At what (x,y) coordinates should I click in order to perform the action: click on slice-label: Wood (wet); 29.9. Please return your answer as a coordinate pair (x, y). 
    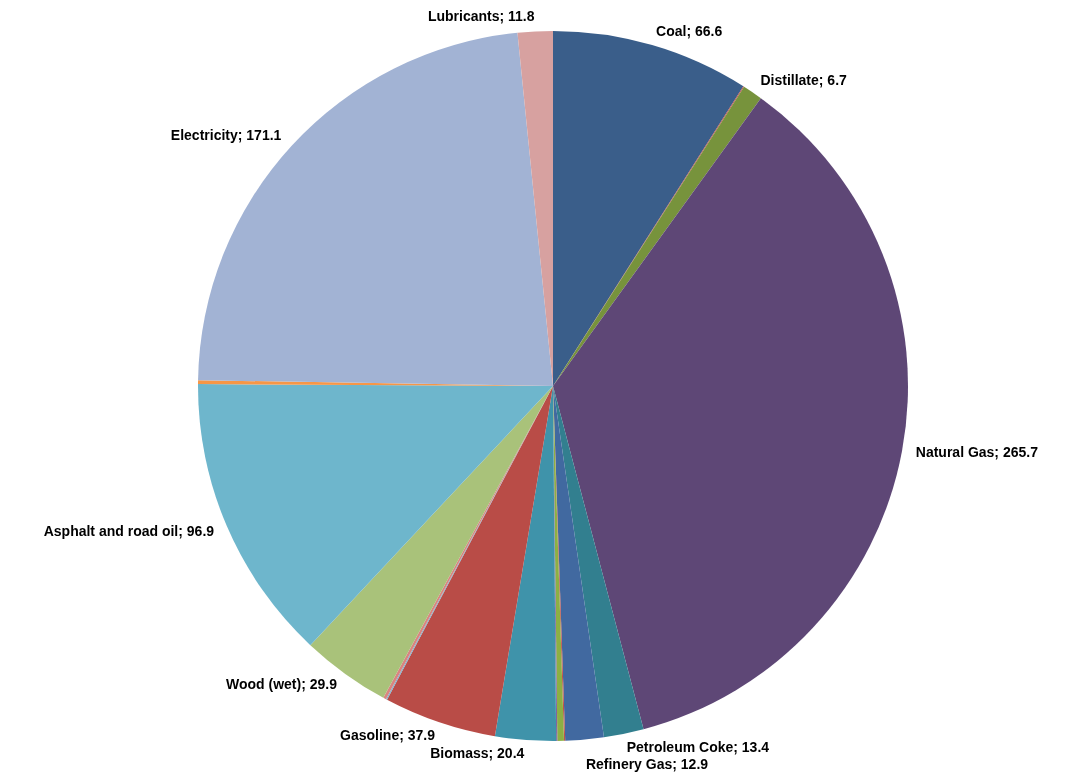
    Looking at the image, I should click on (281, 684).